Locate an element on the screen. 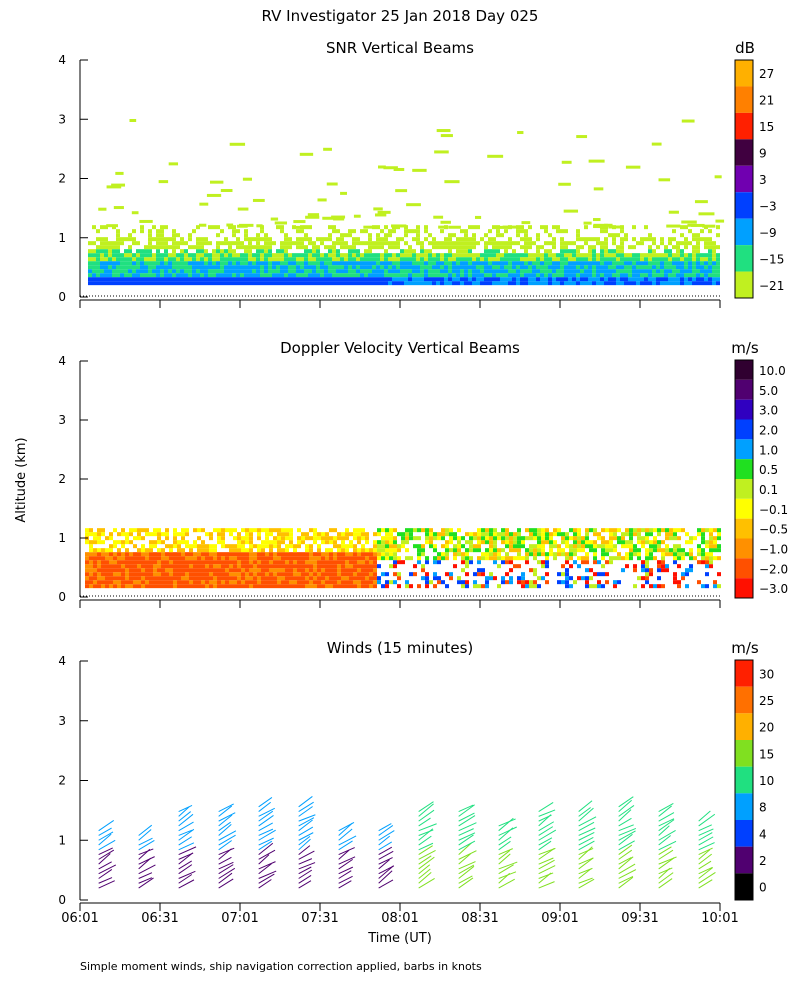  y-tick-label: 2 is located at coordinates (62, 781).